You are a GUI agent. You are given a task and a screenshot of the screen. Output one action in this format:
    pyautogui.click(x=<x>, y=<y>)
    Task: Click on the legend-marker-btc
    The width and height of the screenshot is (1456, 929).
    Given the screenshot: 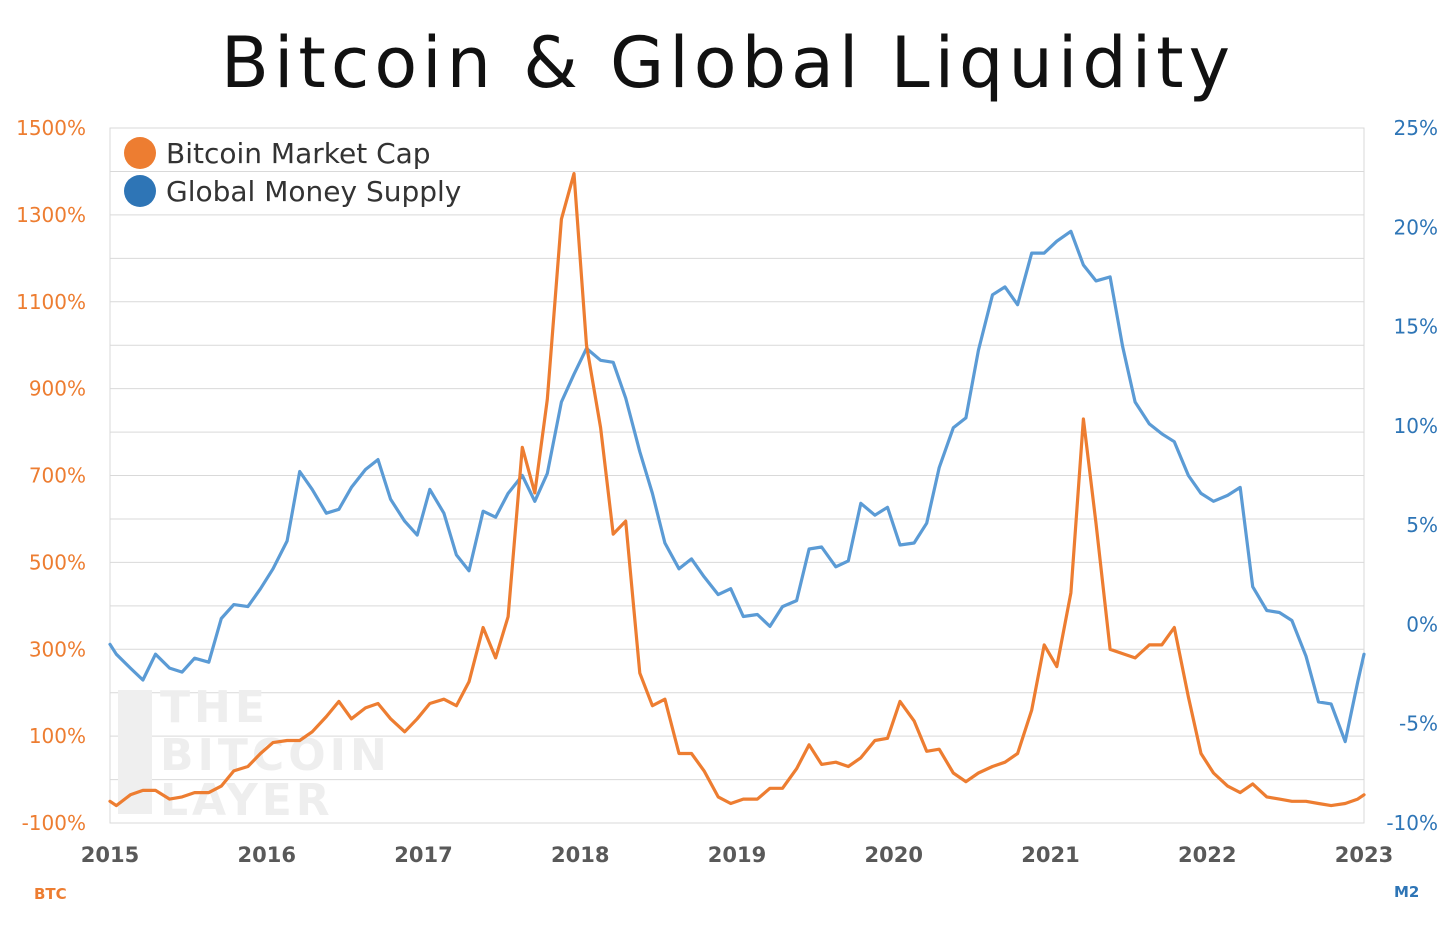 What is the action you would take?
    pyautogui.click(x=140, y=153)
    